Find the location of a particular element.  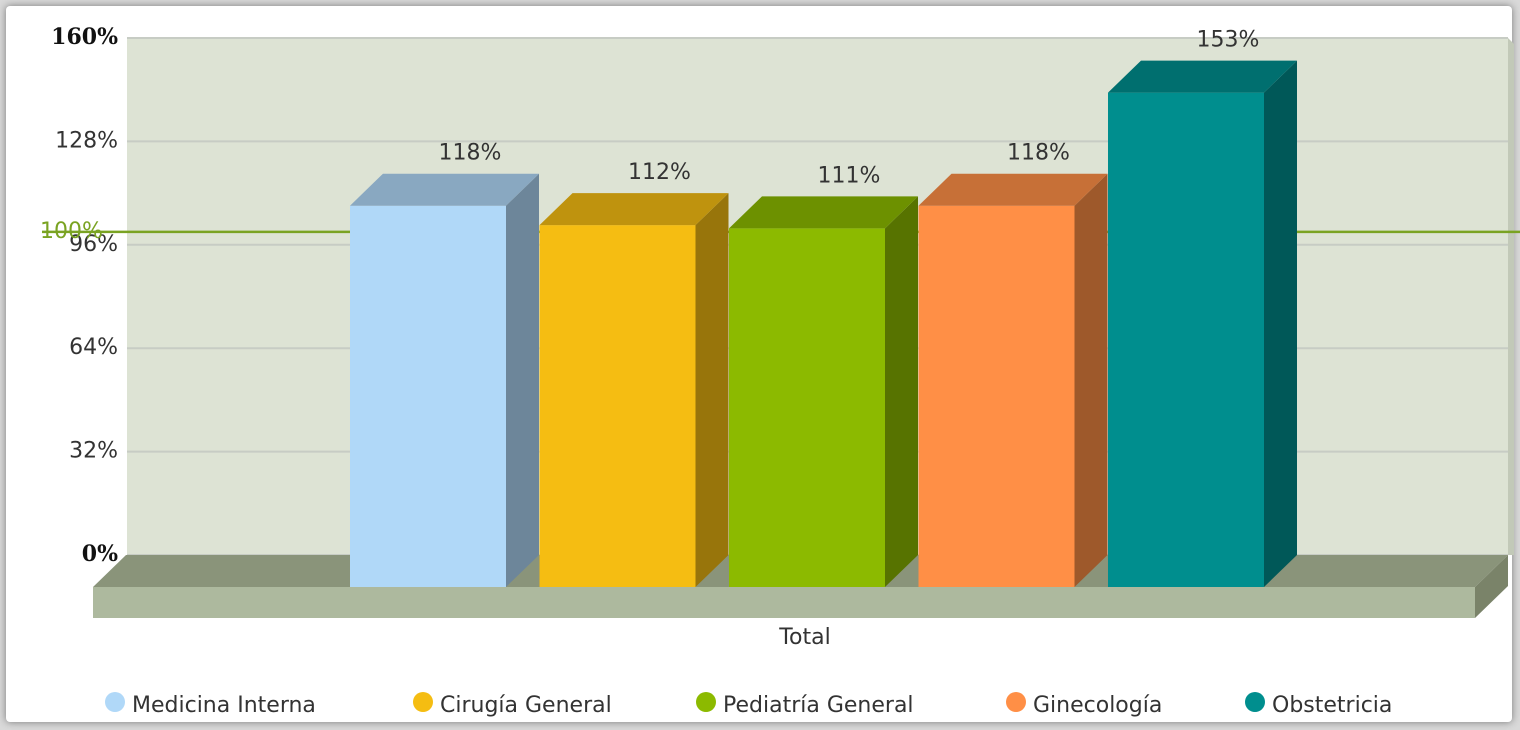

y-tick-label: 32% is located at coordinates (93, 451).